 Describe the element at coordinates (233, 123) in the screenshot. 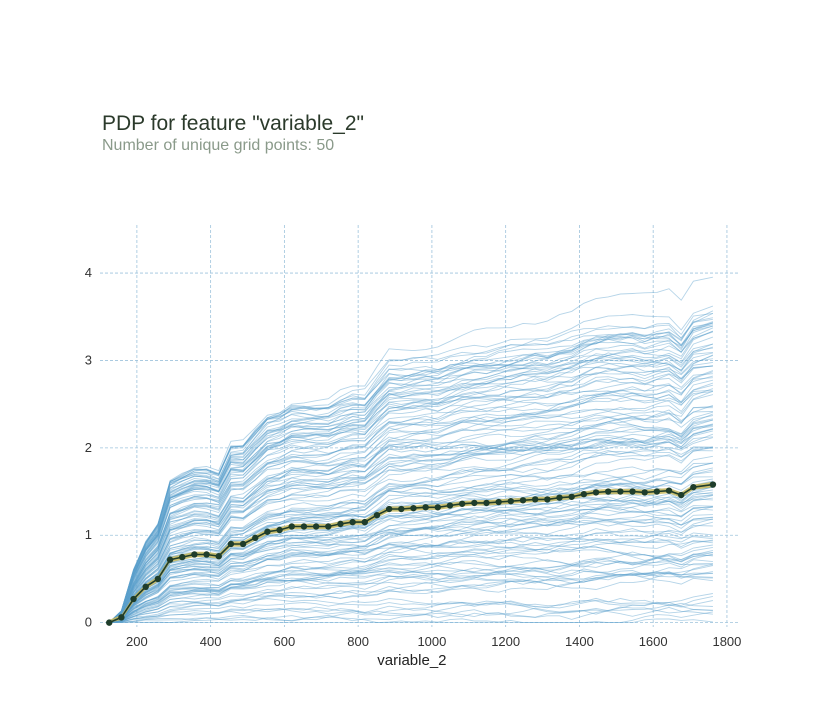

I see `chart-title: PDP for feature "variable_2"` at that location.